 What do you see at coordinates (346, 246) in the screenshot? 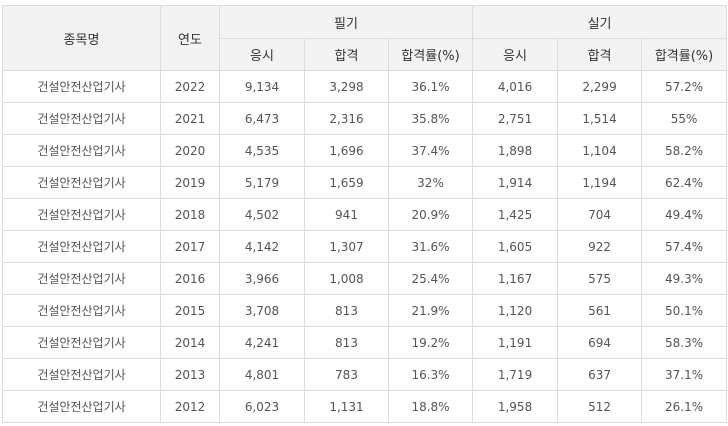
I see `cell-written-passed: 1,307` at bounding box center [346, 246].